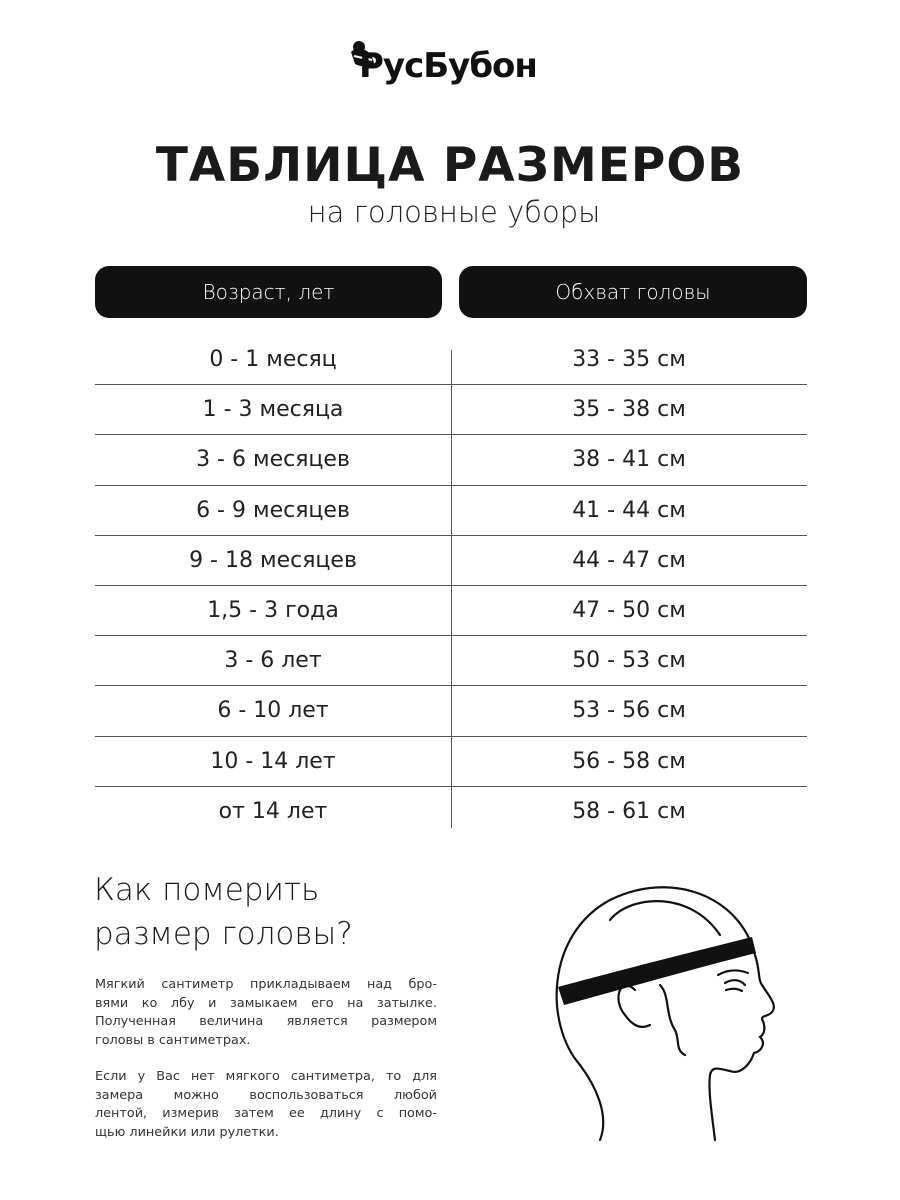 The width and height of the screenshot is (900, 1200). I want to click on hat-icon, so click(363, 54).